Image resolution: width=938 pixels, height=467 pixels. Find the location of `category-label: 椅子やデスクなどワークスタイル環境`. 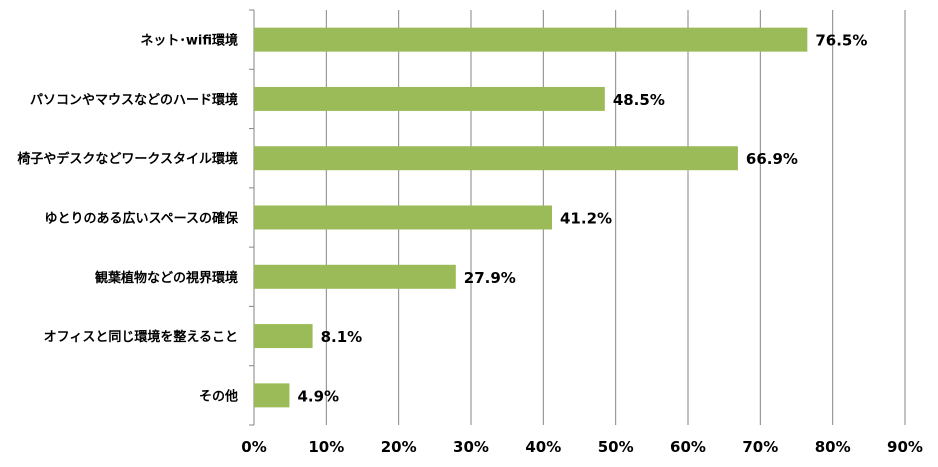

category-label: 椅子やデスクなどワークスタイル環境 is located at coordinates (127, 159).